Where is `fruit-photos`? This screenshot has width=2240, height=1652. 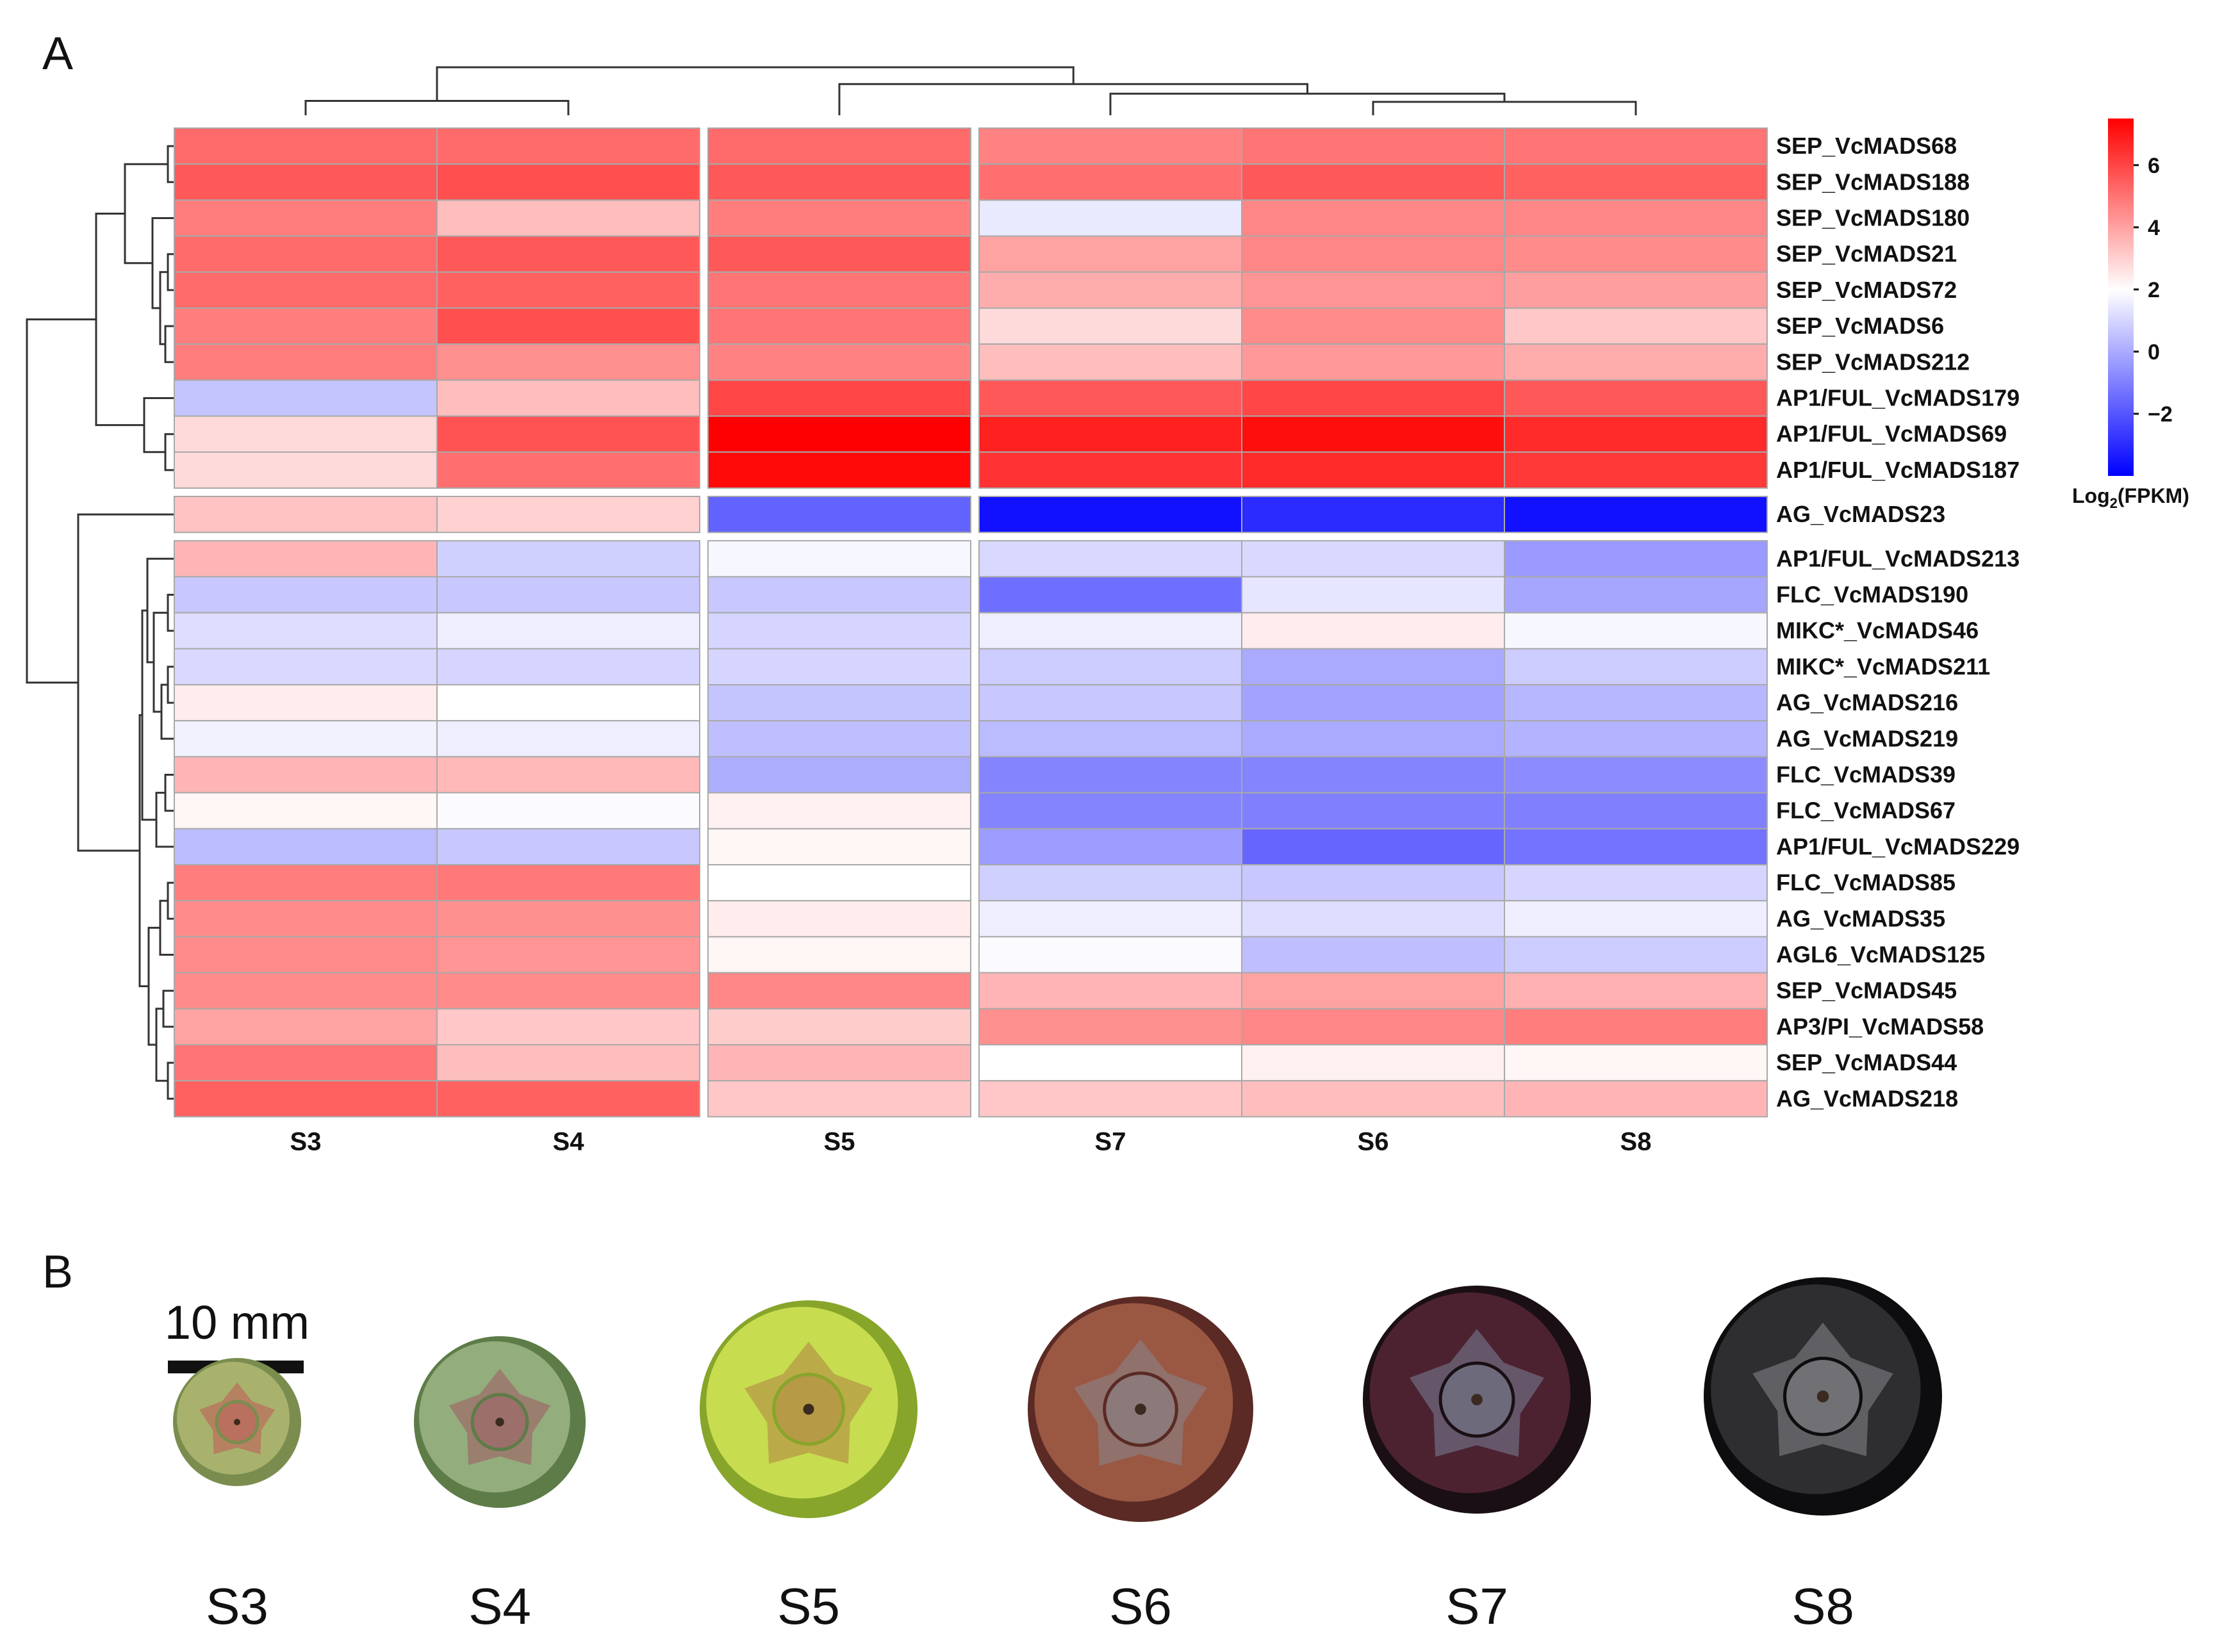 fruit-photos is located at coordinates (1057, 1399).